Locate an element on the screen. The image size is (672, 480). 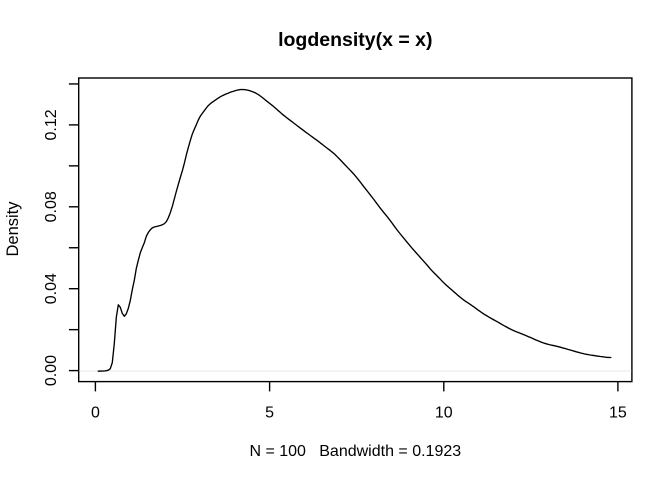
svg-text: N = 100 Bandwidth = 0.1923 is located at coordinates (355, 451).